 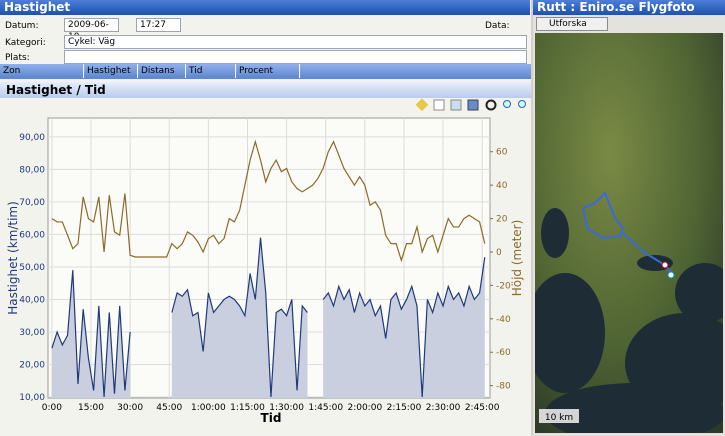 I want to click on map-title: Rutt : Eniro.se Flygfoto, so click(x=629, y=7).